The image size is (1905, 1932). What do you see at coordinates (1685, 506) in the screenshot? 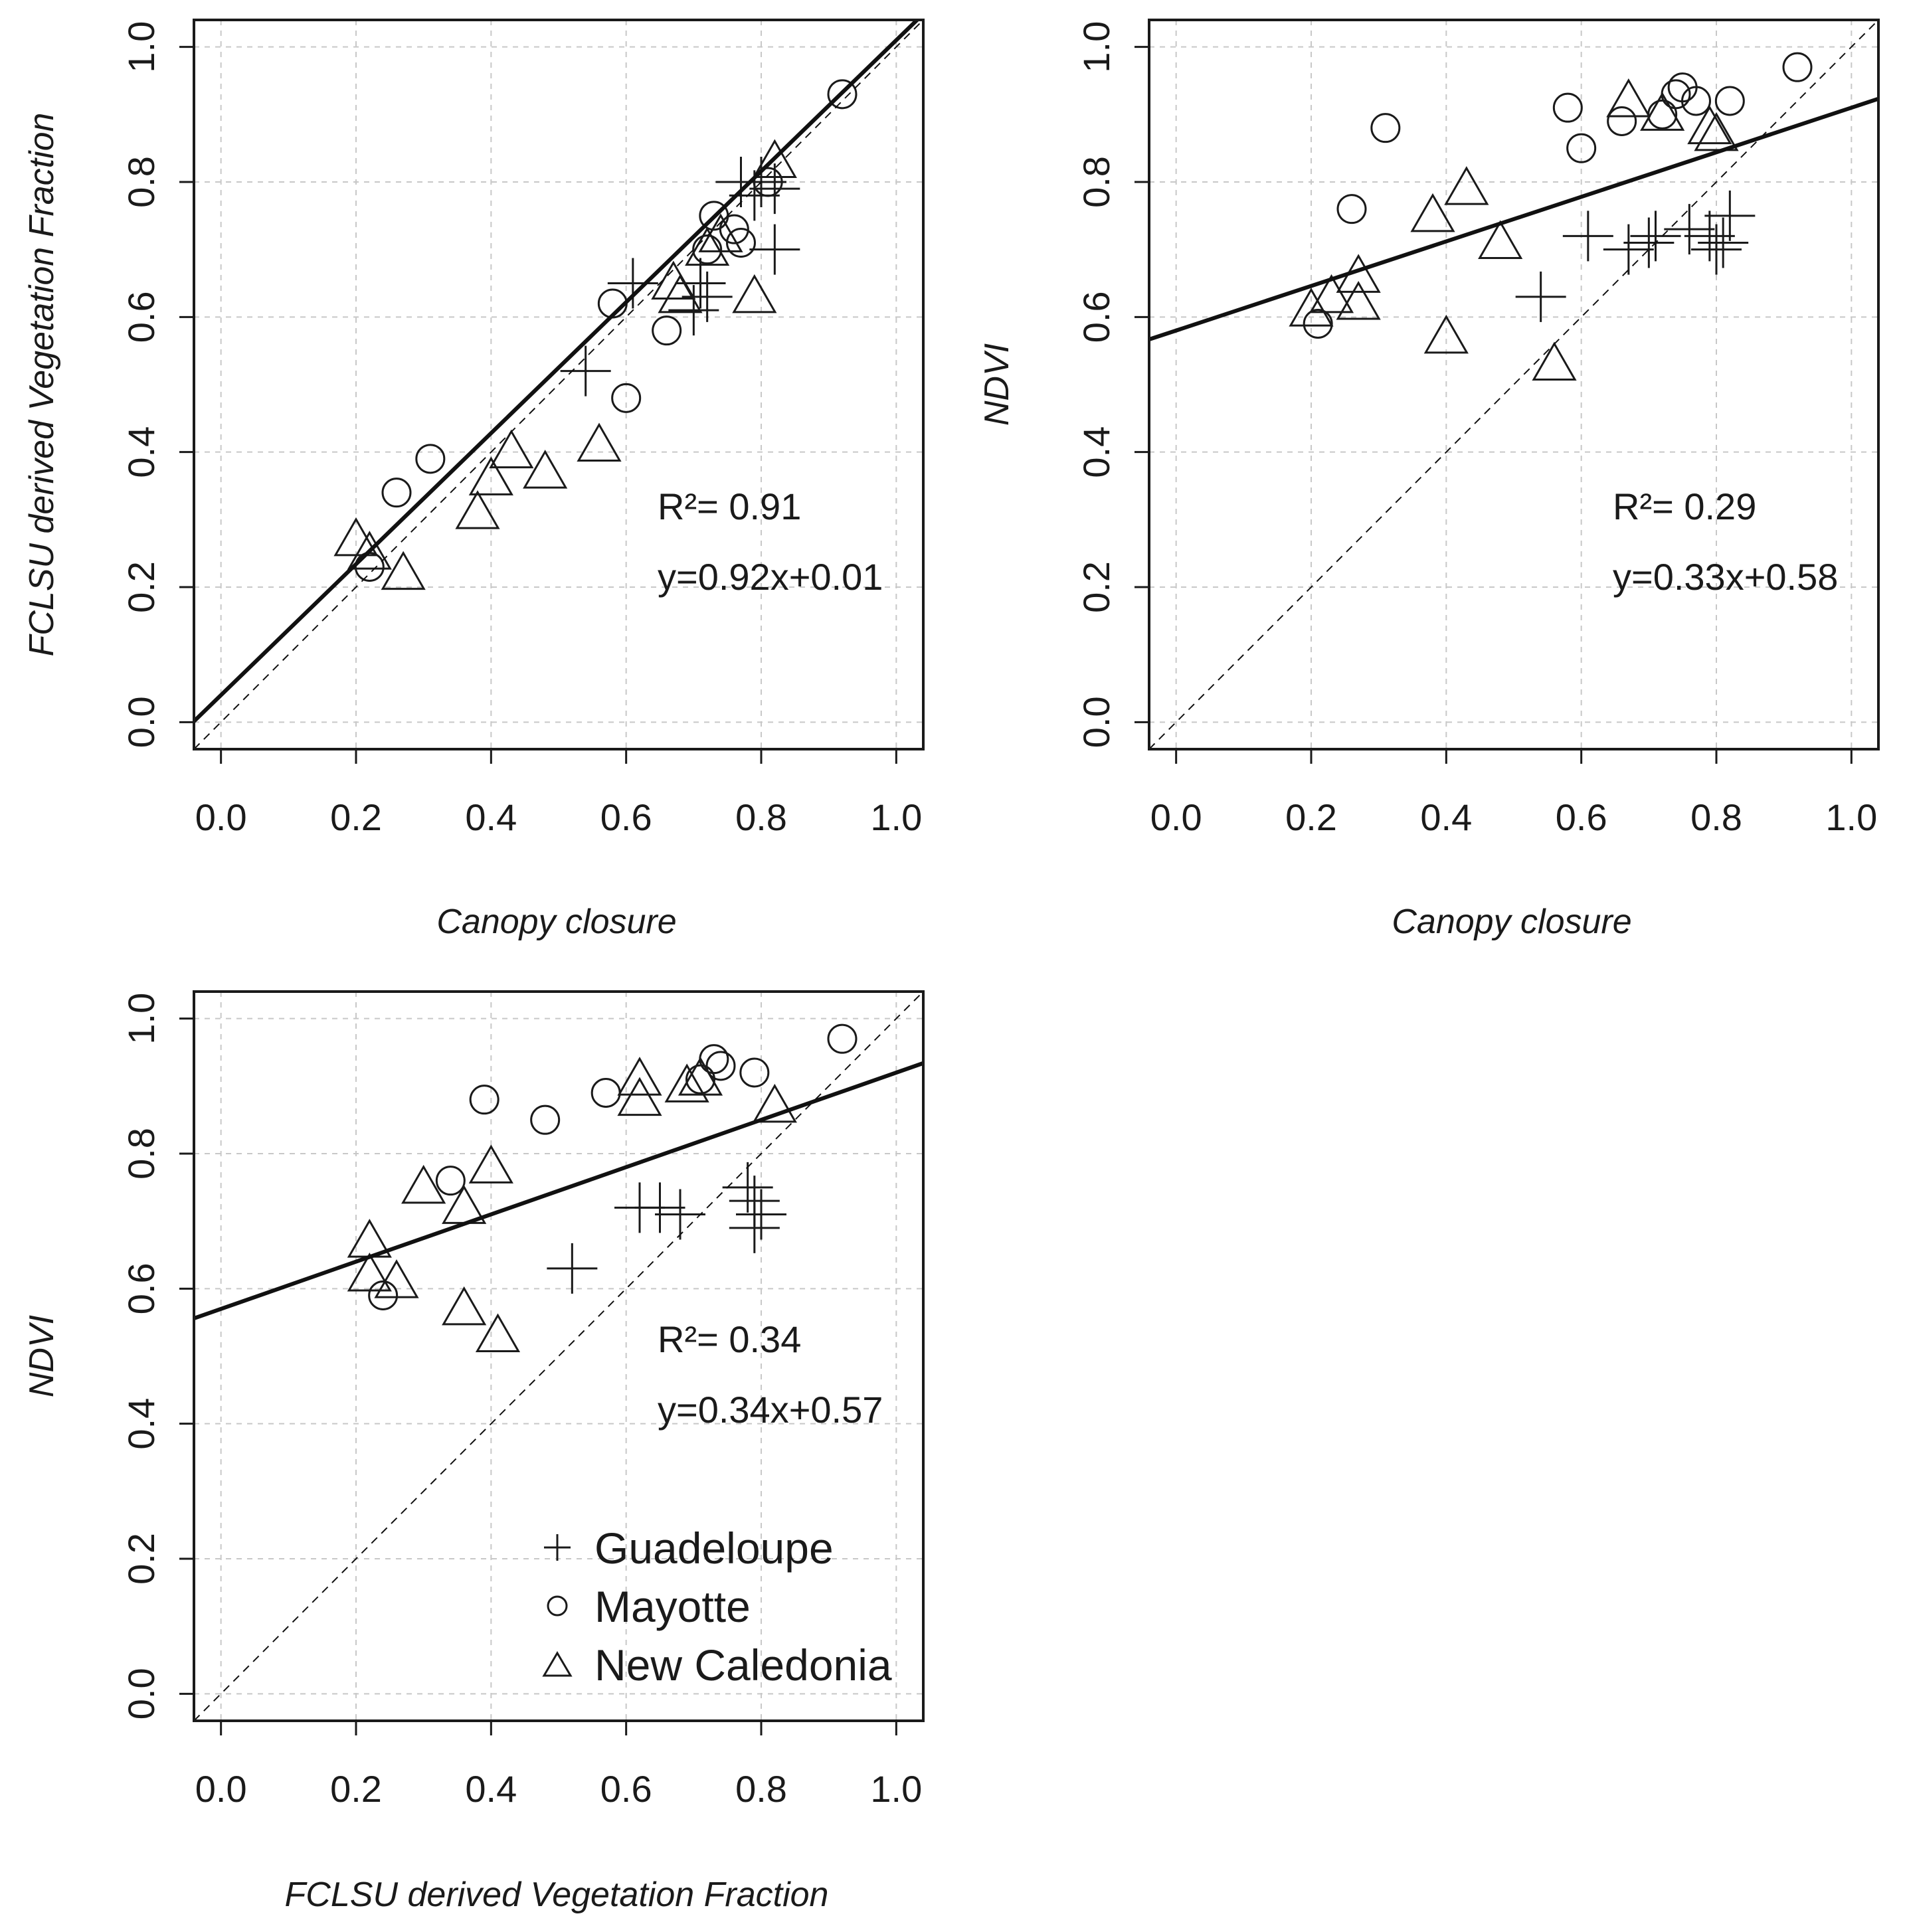
I see `r-squared-label: R²= 0.29` at bounding box center [1685, 506].